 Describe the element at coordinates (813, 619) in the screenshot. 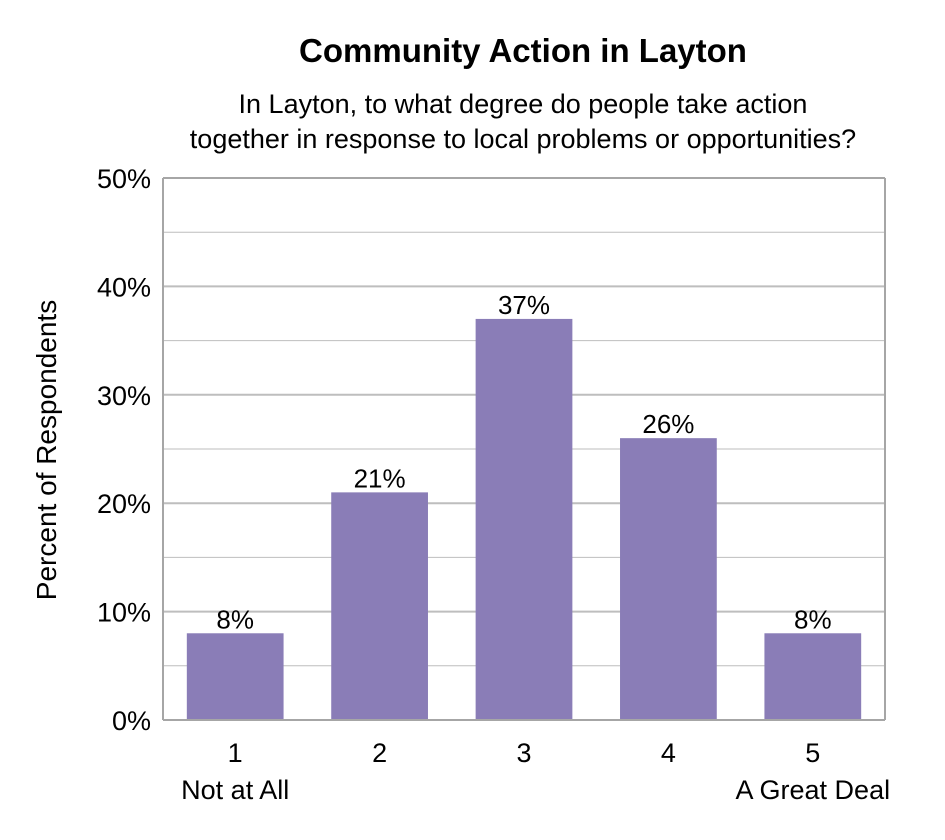

I see `data-label-5: 8%` at that location.